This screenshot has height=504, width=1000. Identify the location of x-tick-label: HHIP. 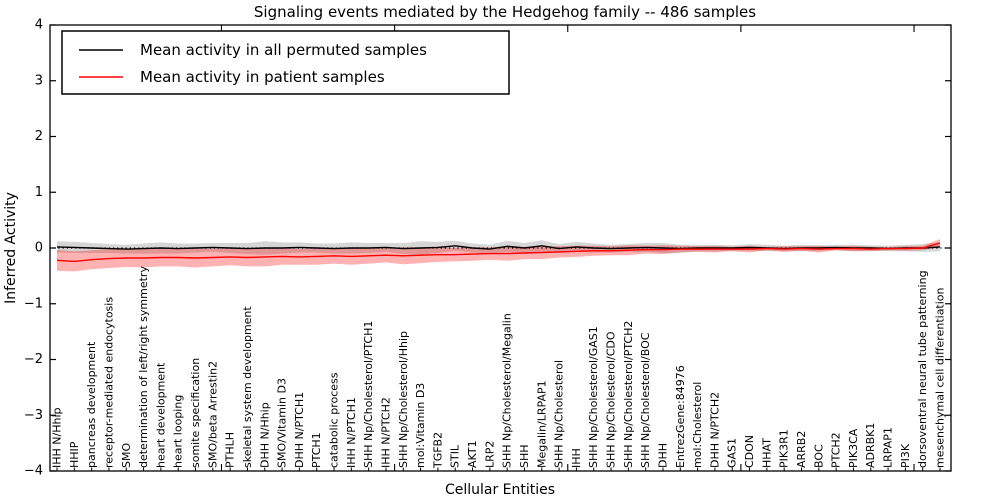
(74, 454).